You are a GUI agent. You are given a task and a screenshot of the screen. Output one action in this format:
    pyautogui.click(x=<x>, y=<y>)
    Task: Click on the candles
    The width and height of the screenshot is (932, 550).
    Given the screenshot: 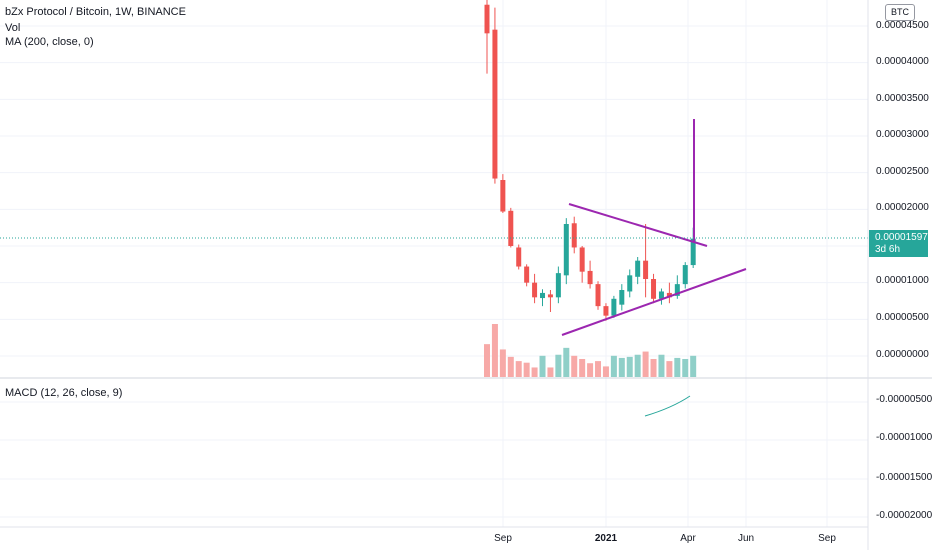 What is the action you would take?
    pyautogui.click(x=590, y=160)
    